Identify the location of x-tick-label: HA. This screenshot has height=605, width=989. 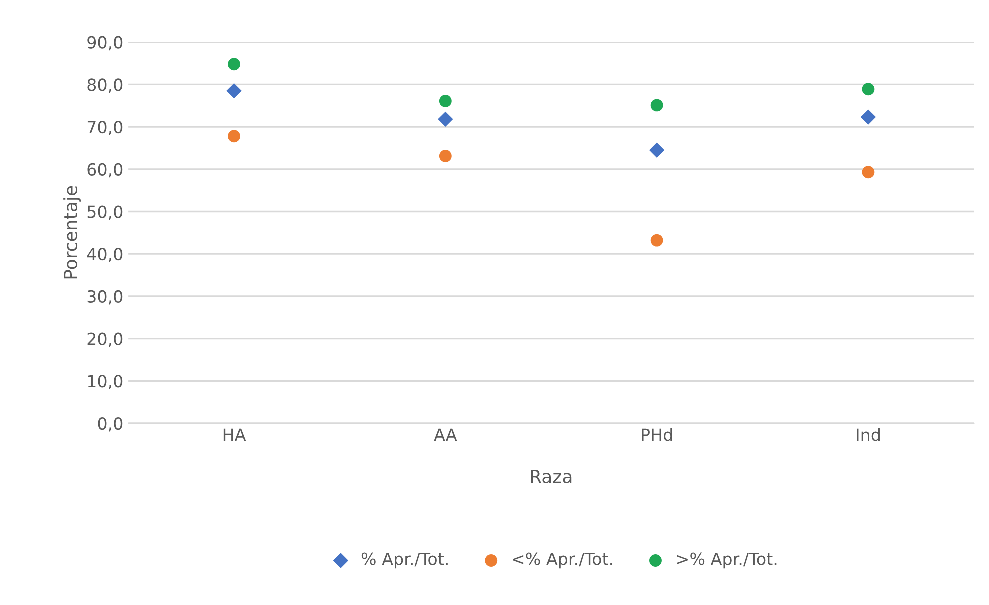
(235, 435).